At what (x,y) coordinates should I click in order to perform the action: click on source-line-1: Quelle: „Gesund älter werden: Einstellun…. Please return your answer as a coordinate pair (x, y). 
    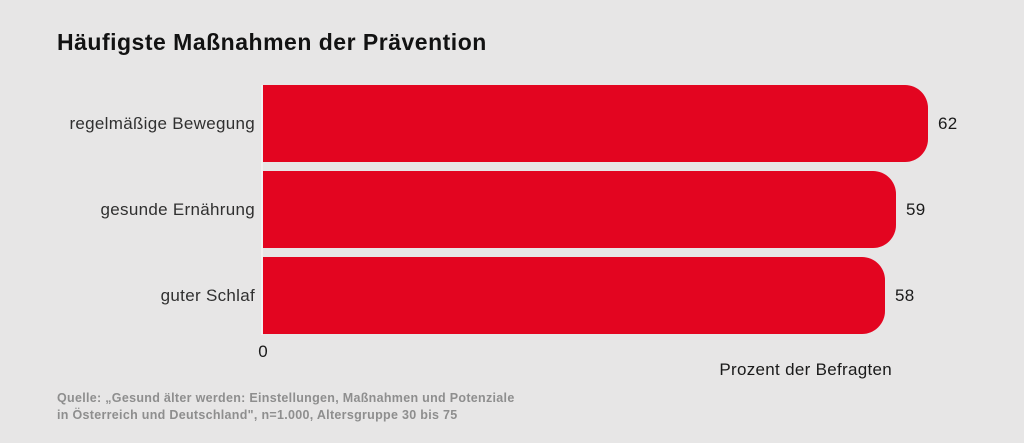
    Looking at the image, I should click on (286, 398).